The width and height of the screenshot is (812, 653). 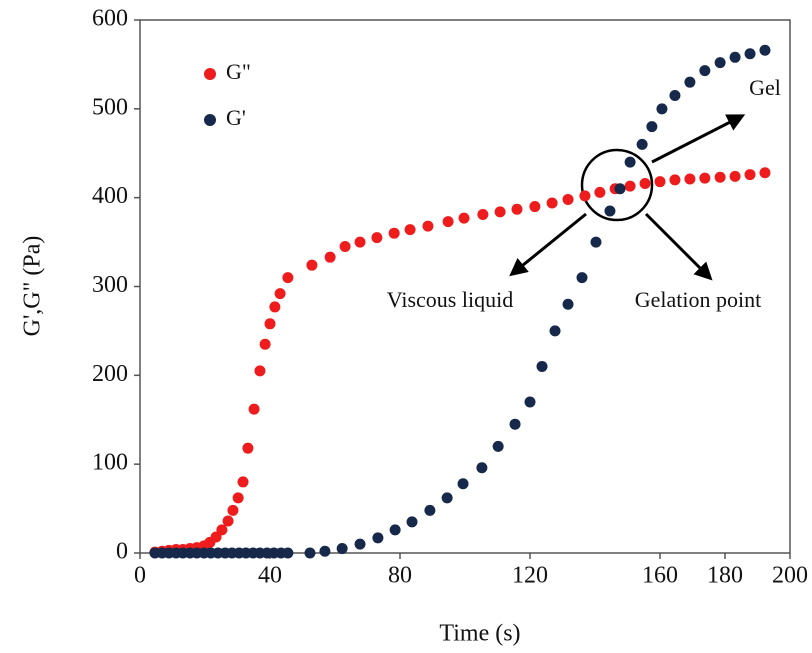 What do you see at coordinates (110, 107) in the screenshot?
I see `y-tick-label: 500` at bounding box center [110, 107].